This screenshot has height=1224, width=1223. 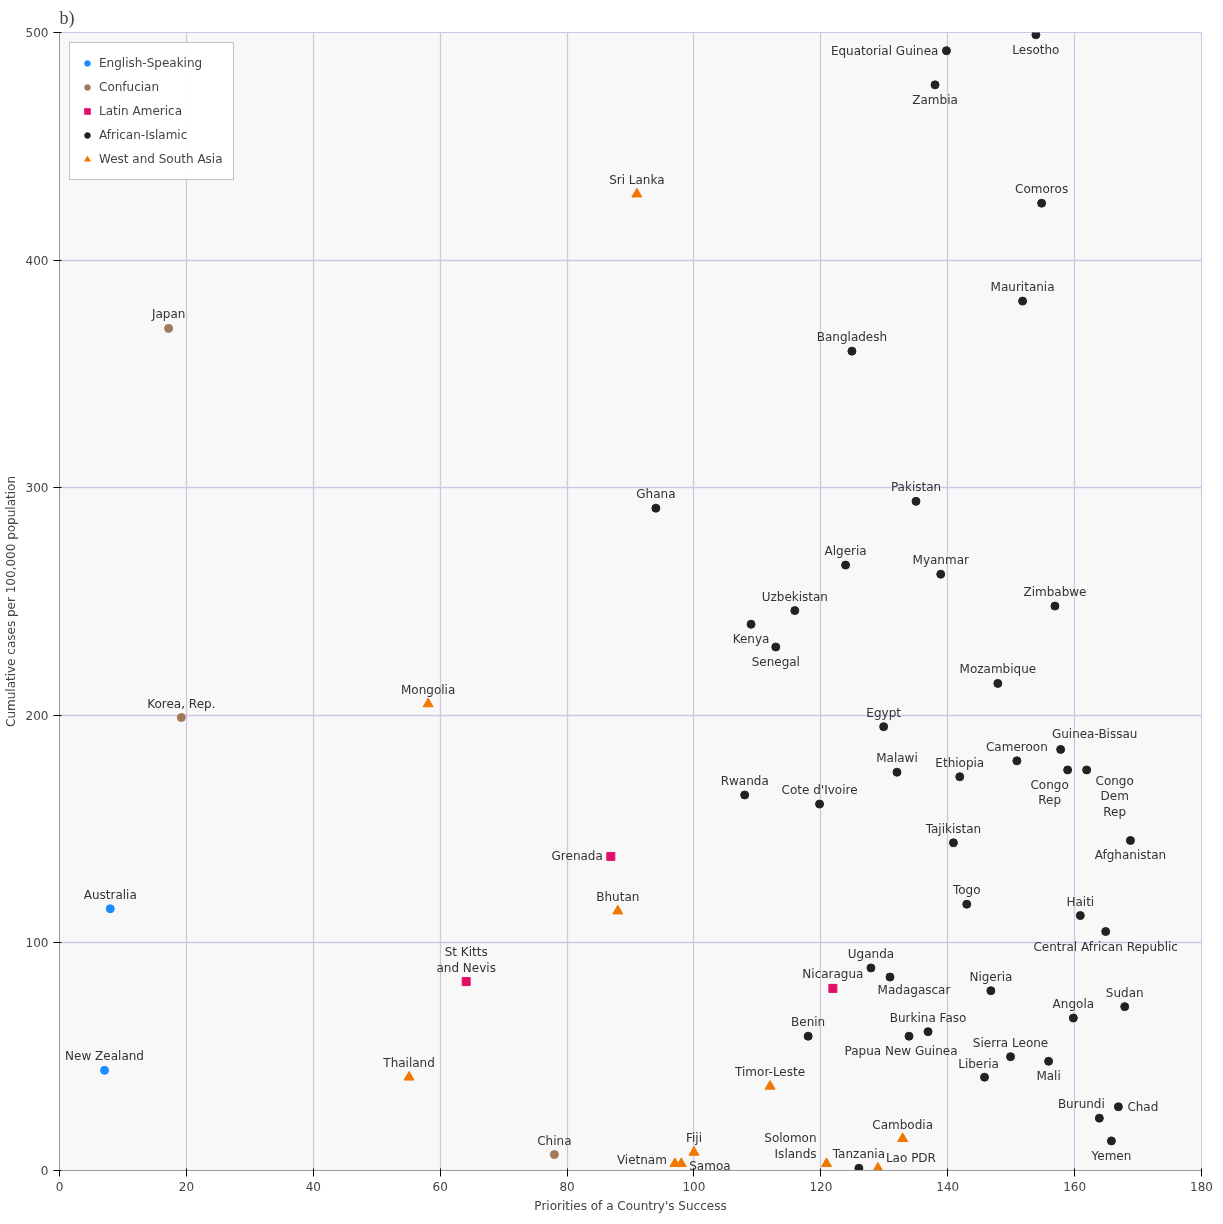 What do you see at coordinates (1073, 1004) in the screenshot?
I see `annotation: Angola` at bounding box center [1073, 1004].